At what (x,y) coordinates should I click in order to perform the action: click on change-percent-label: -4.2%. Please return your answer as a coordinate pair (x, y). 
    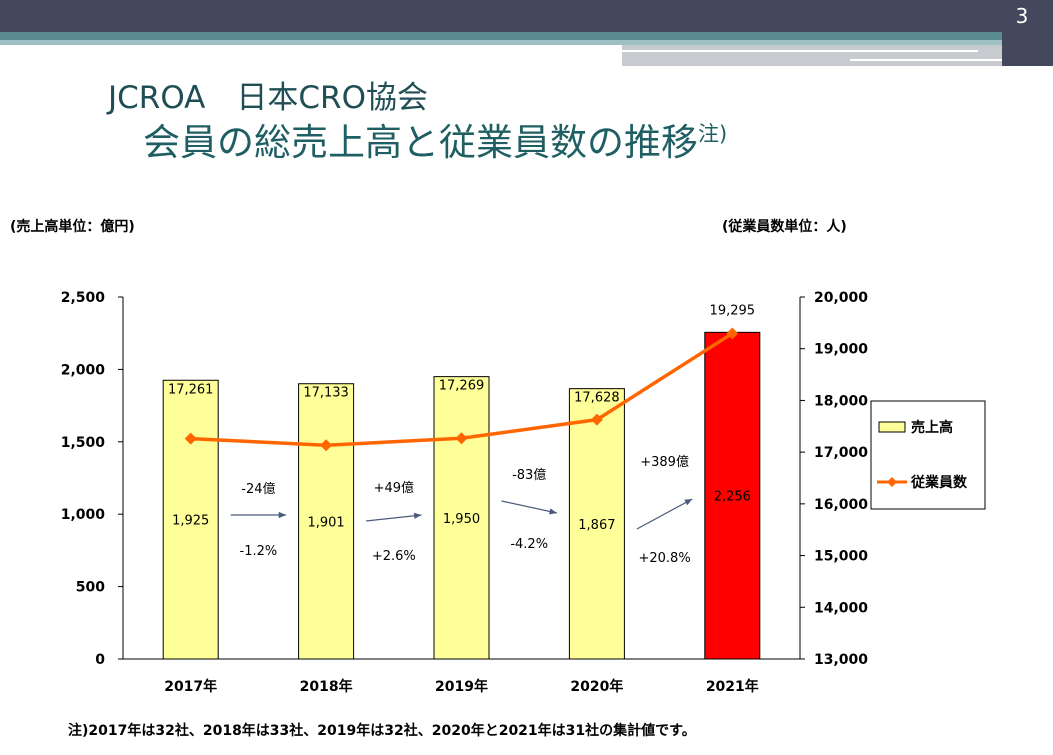
    Looking at the image, I should click on (529, 544).